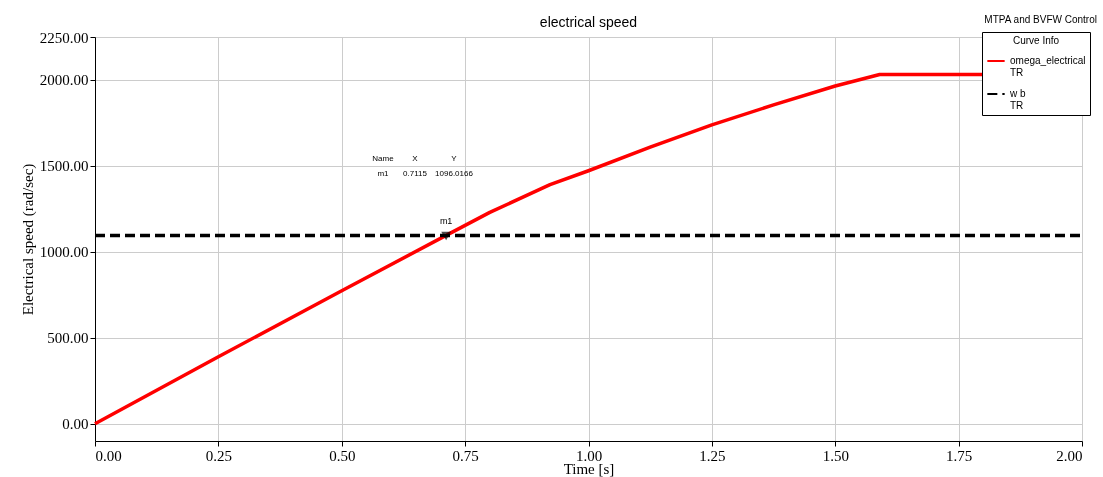 This screenshot has width=1103, height=477. What do you see at coordinates (588, 22) in the screenshot?
I see `chart-title: electrical speed` at bounding box center [588, 22].